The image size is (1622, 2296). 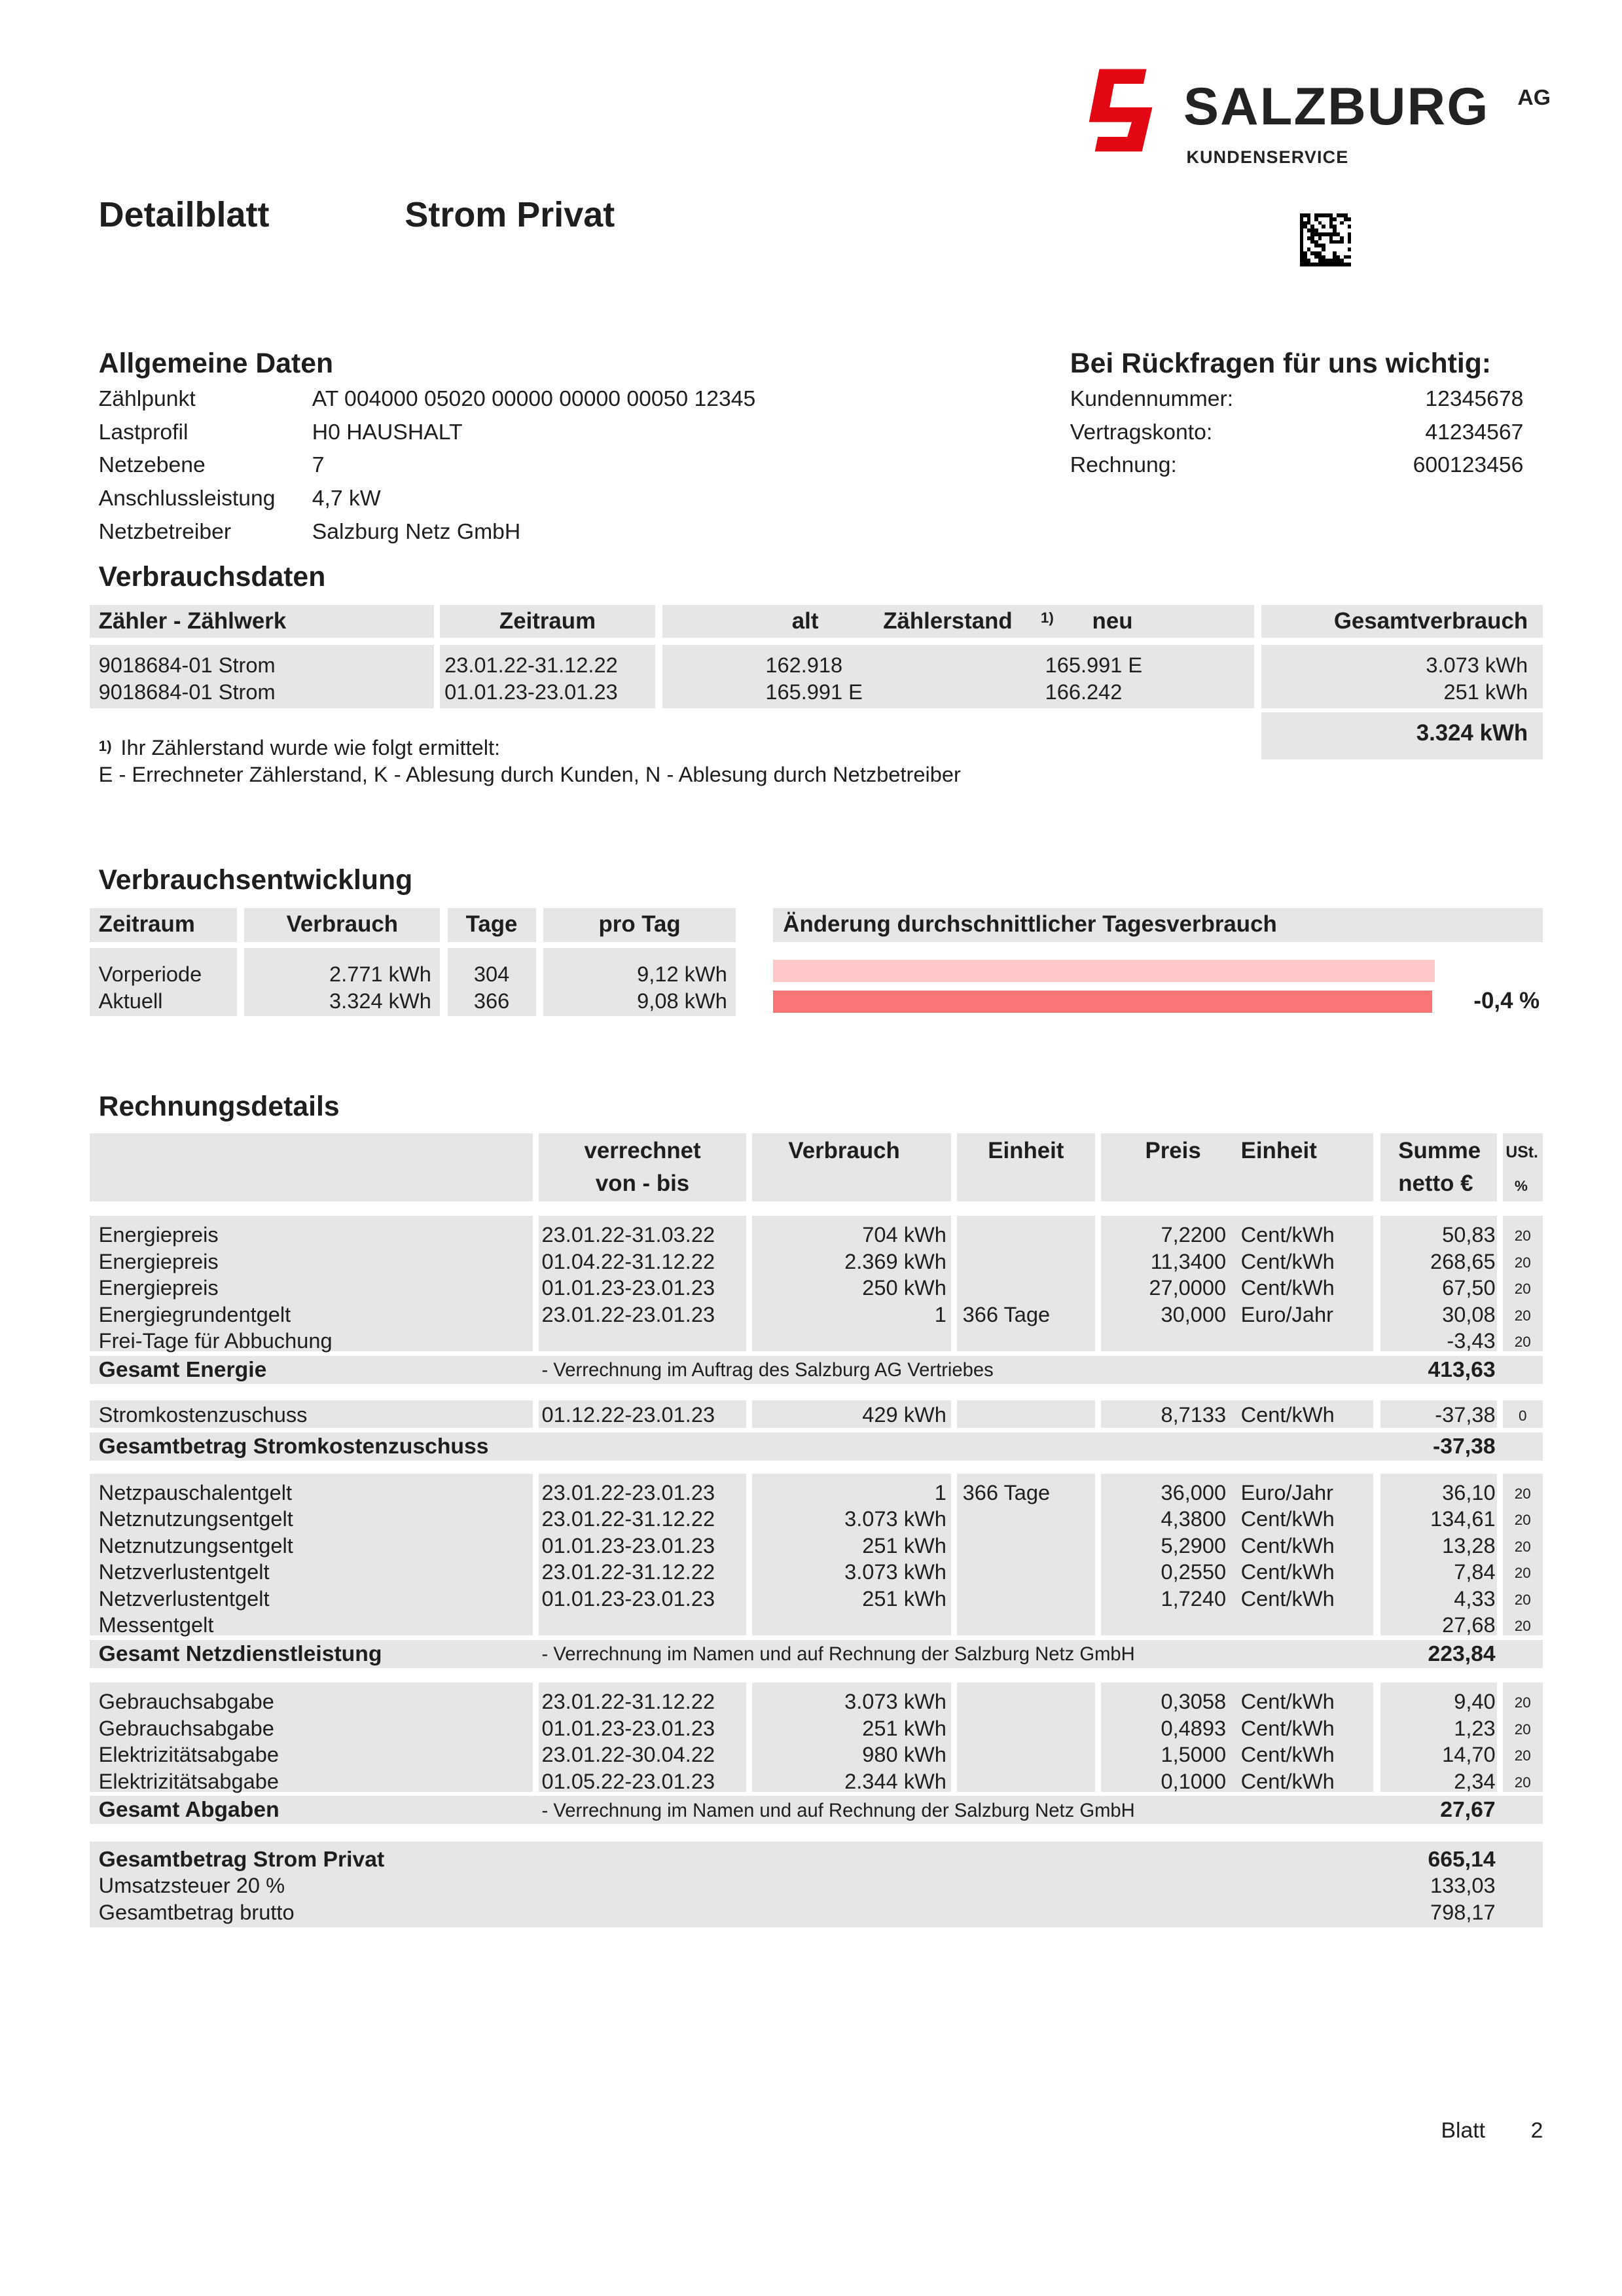 I want to click on field-label: Rechnung:, so click(x=1123, y=465).